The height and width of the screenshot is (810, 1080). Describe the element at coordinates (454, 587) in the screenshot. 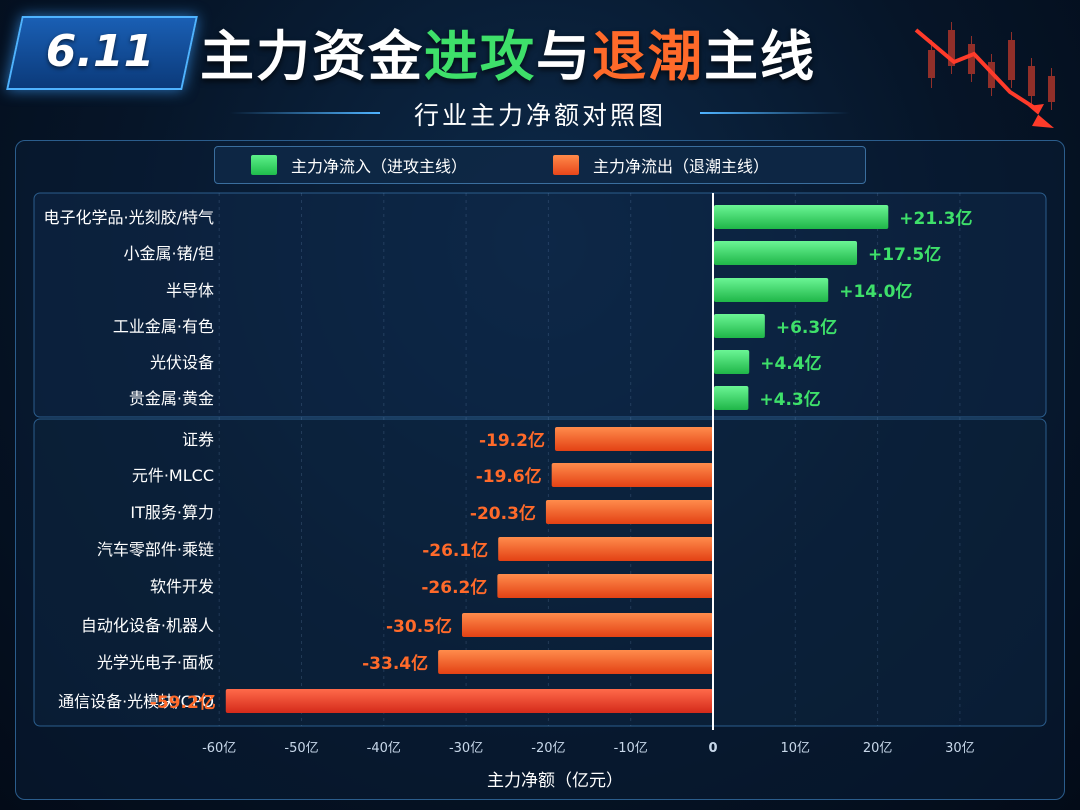

I see `data-label: -26.2亿` at that location.